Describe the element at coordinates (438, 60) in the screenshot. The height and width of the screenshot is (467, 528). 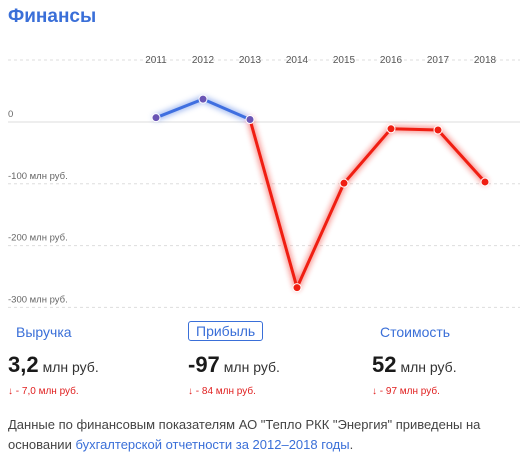
I see `x-tick-label: 2017` at that location.